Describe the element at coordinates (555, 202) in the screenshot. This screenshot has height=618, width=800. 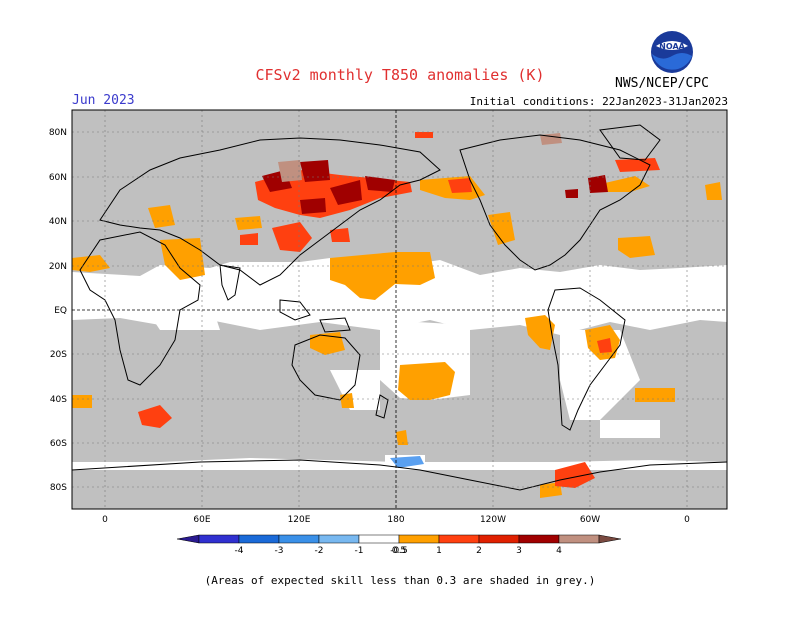
I see `north-america-outline` at that location.